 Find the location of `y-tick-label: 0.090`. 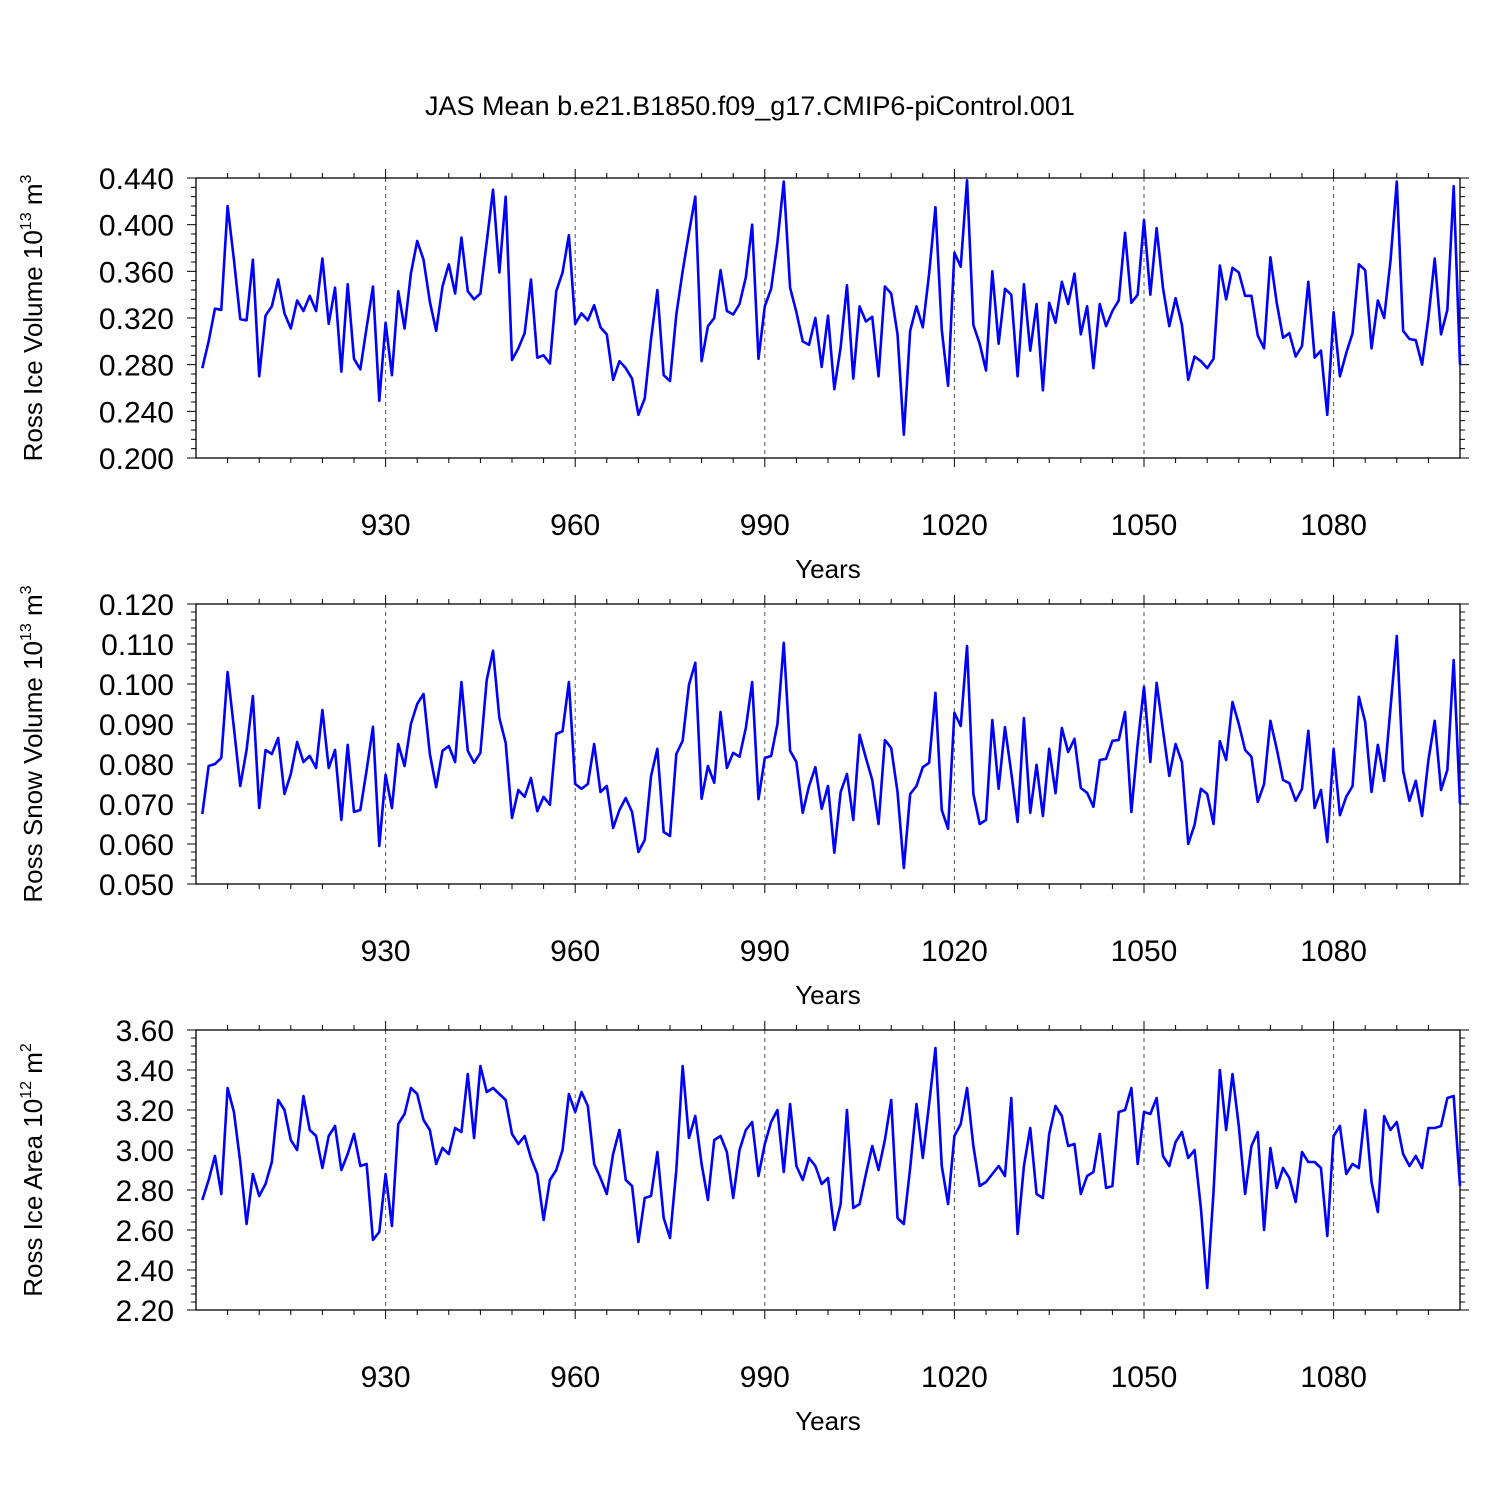

y-tick-label: 0.090 is located at coordinates (136, 725).